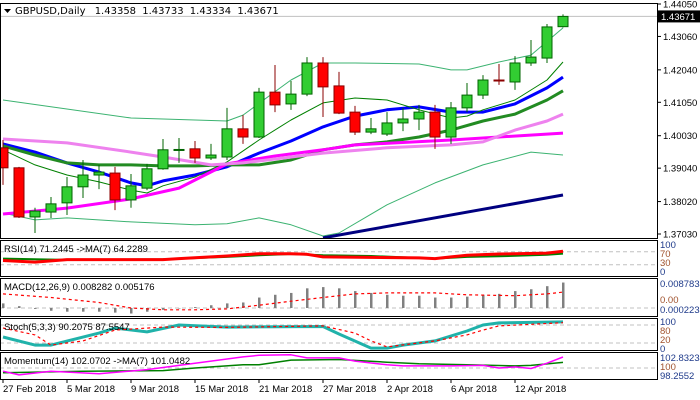  Describe the element at coordinates (680, 136) in the screenshot. I see `price-axis-label: 1.40030` at that location.